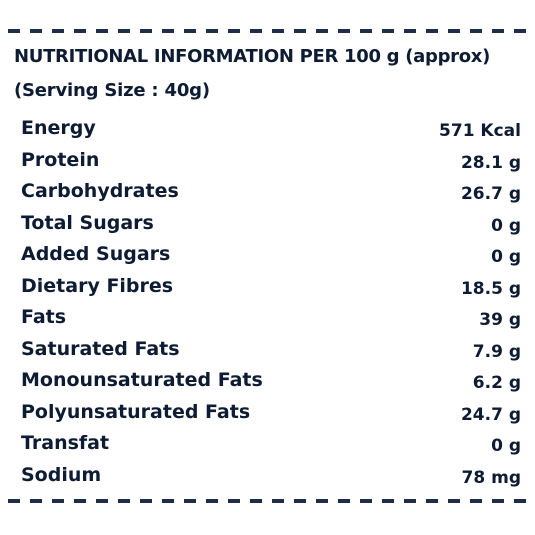 The width and height of the screenshot is (535, 535). Describe the element at coordinates (271, 287) in the screenshot. I see `nutrient-row-dietary-fibres: Dietary Fibres 18.5 g` at that location.